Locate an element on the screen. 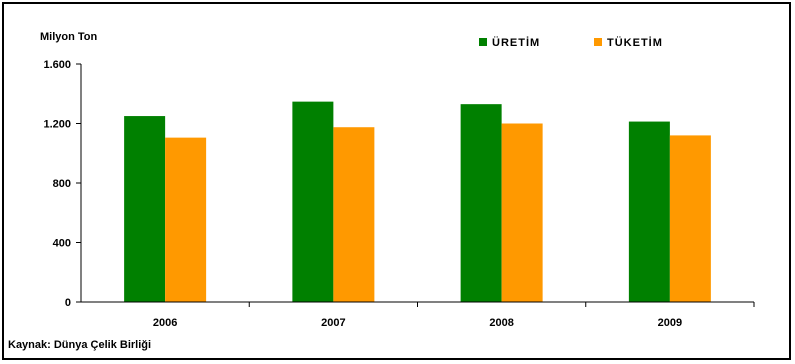 The height and width of the screenshot is (364, 795). y-tick-label: 0 is located at coordinates (68, 303).